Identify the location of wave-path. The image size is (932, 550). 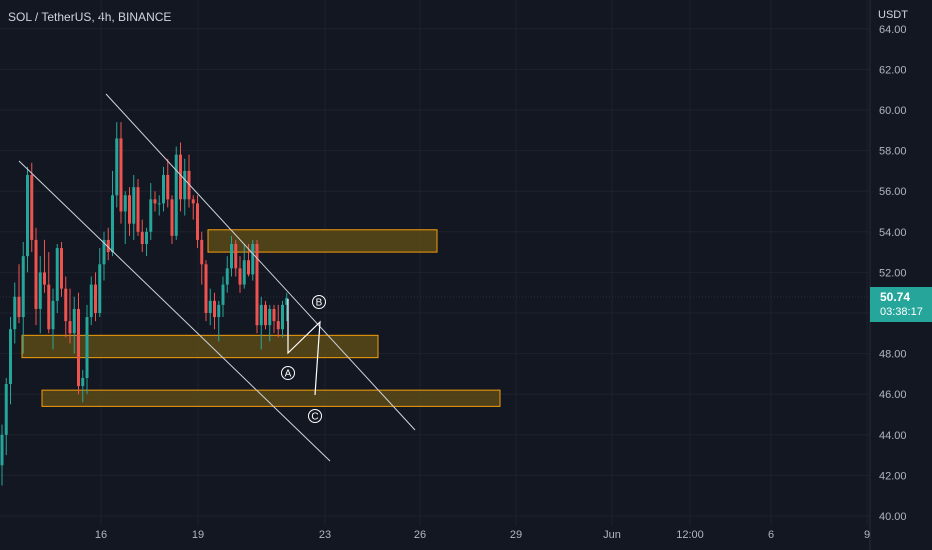
(304, 347).